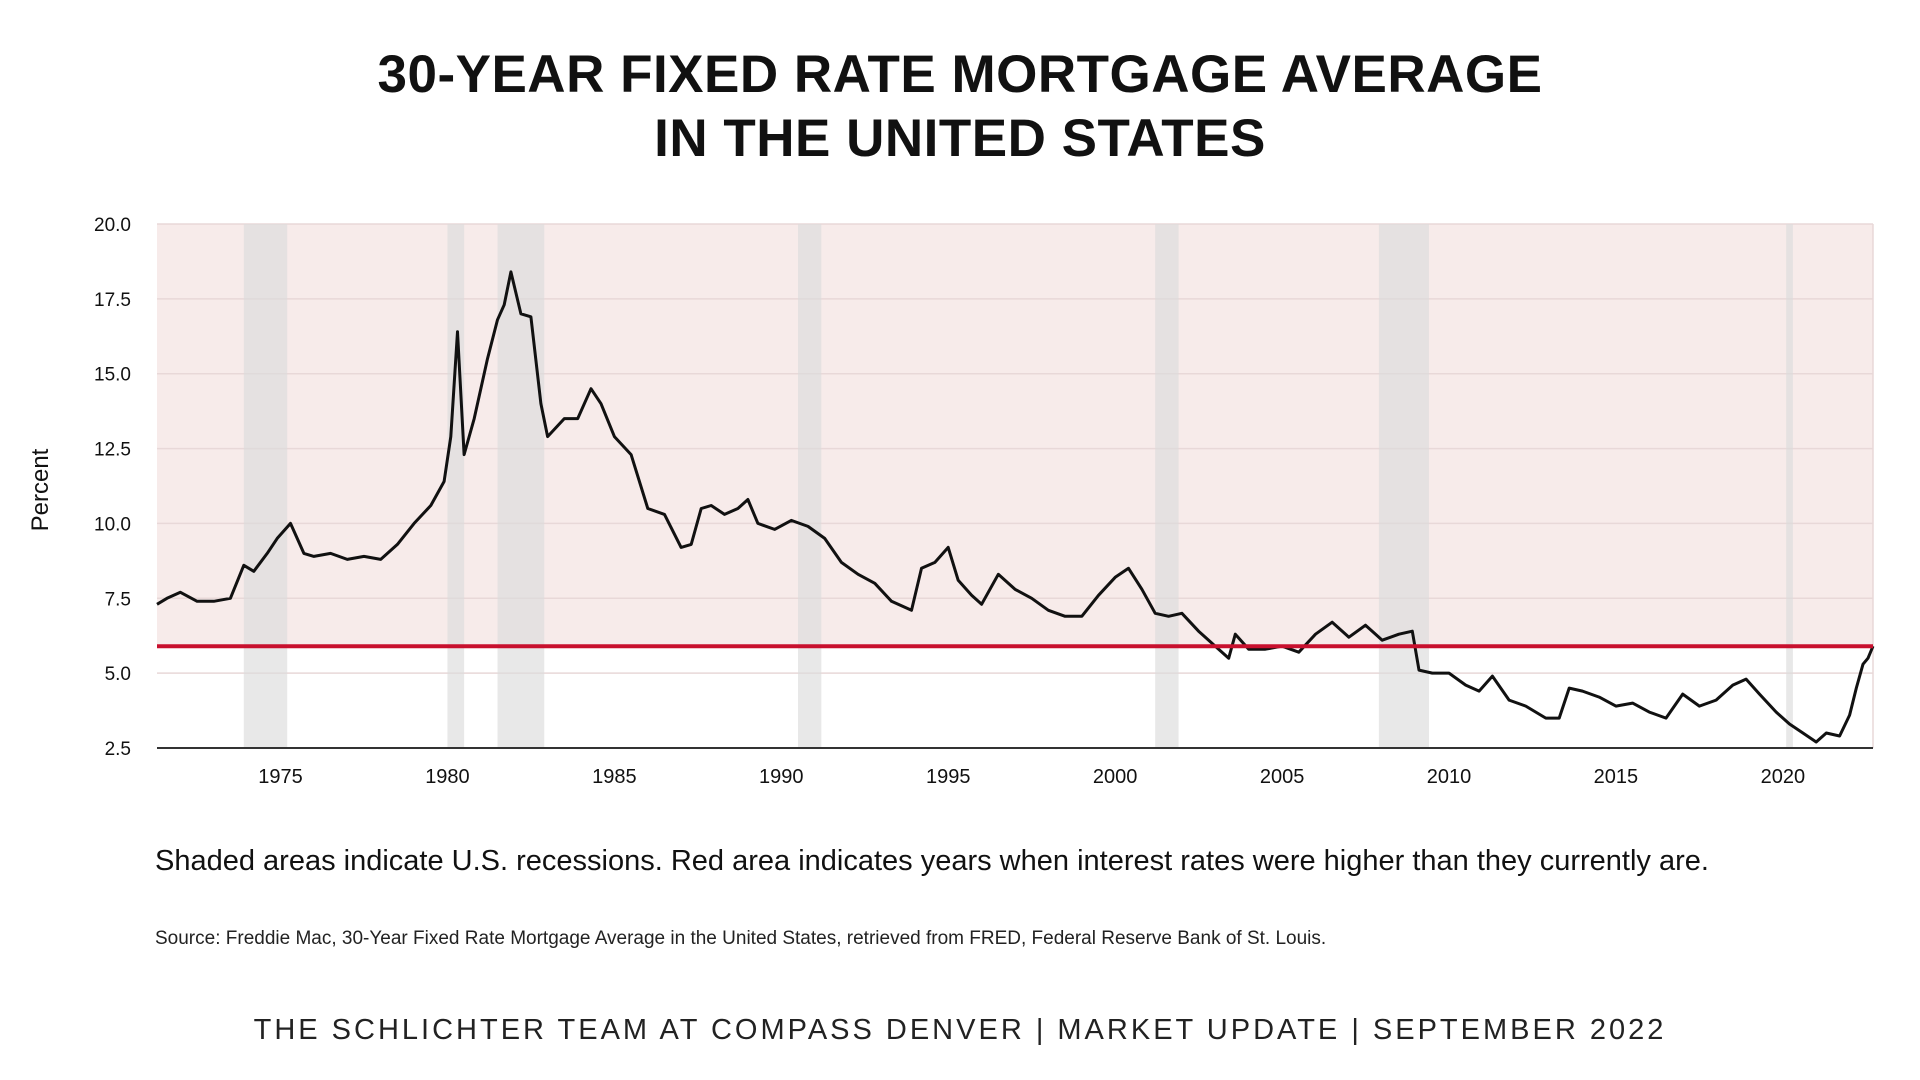 This screenshot has width=1920, height=1080. I want to click on x-tick-label: 2020, so click(1783, 777).